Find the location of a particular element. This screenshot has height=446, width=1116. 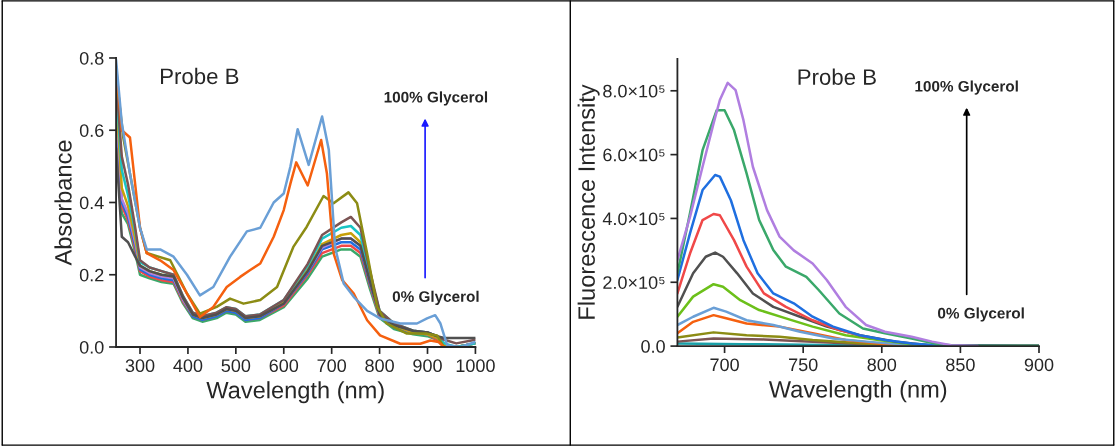

x-tick-label: 500 is located at coordinates (236, 366).